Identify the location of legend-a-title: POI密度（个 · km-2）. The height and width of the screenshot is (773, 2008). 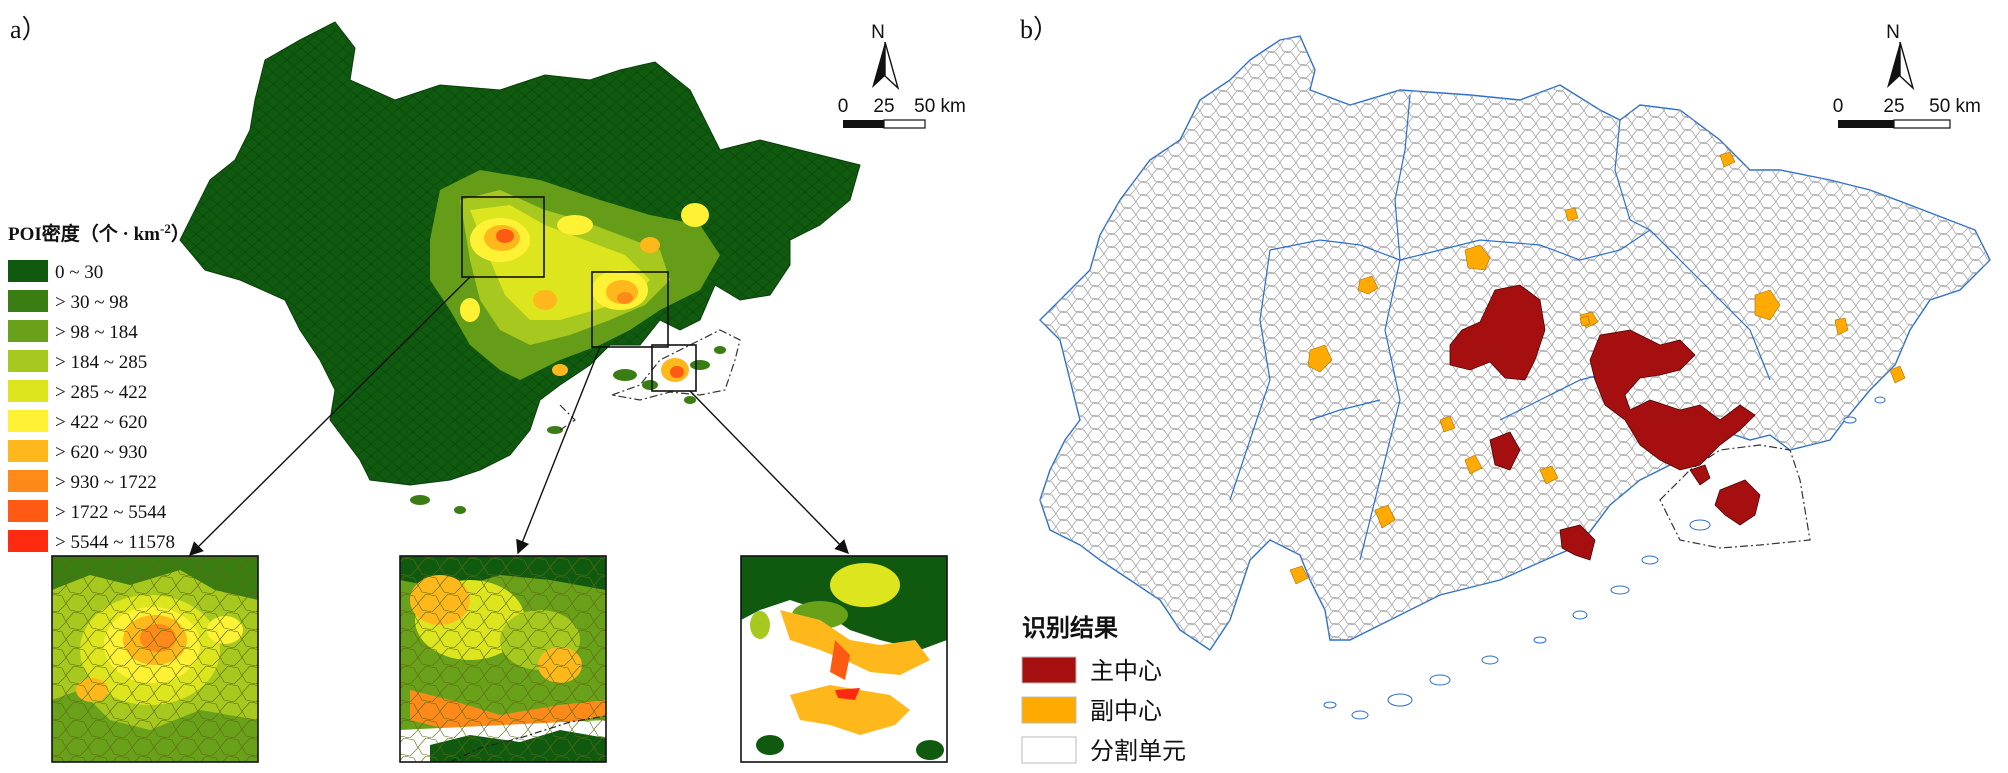
(99, 233).